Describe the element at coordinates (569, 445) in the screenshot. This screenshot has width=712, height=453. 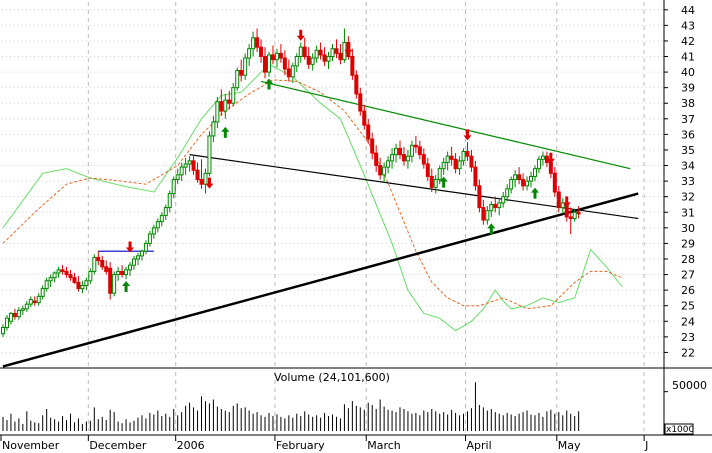
I see `date-label: May` at that location.